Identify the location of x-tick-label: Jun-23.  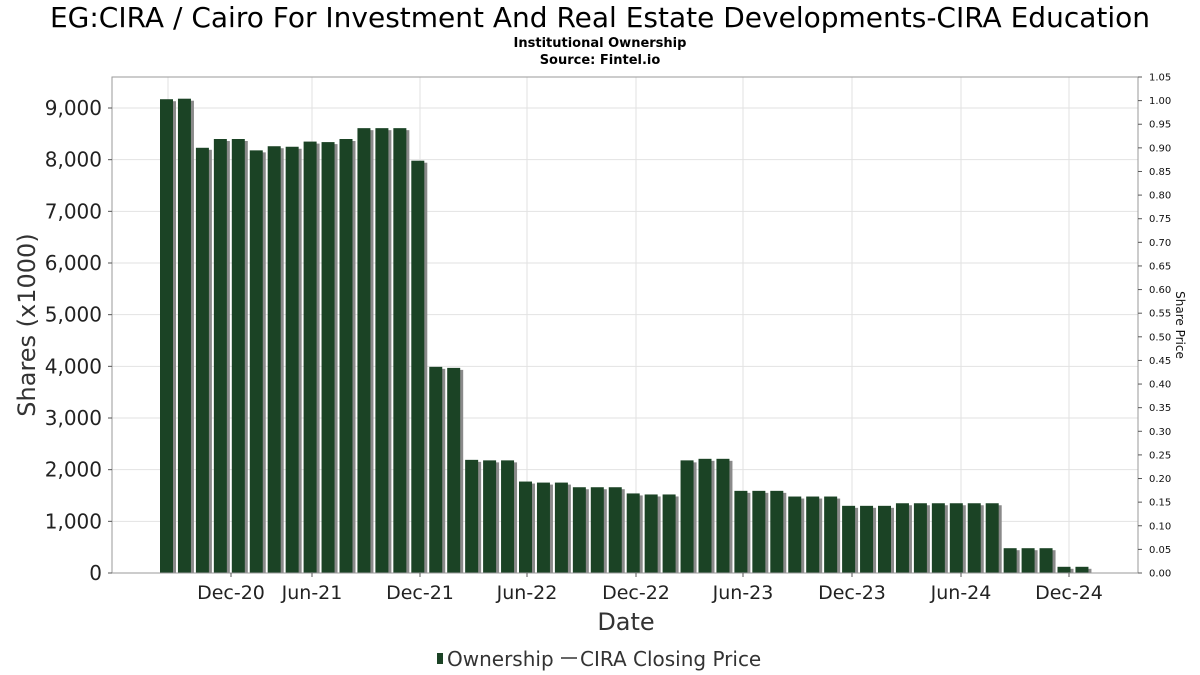
(743, 593).